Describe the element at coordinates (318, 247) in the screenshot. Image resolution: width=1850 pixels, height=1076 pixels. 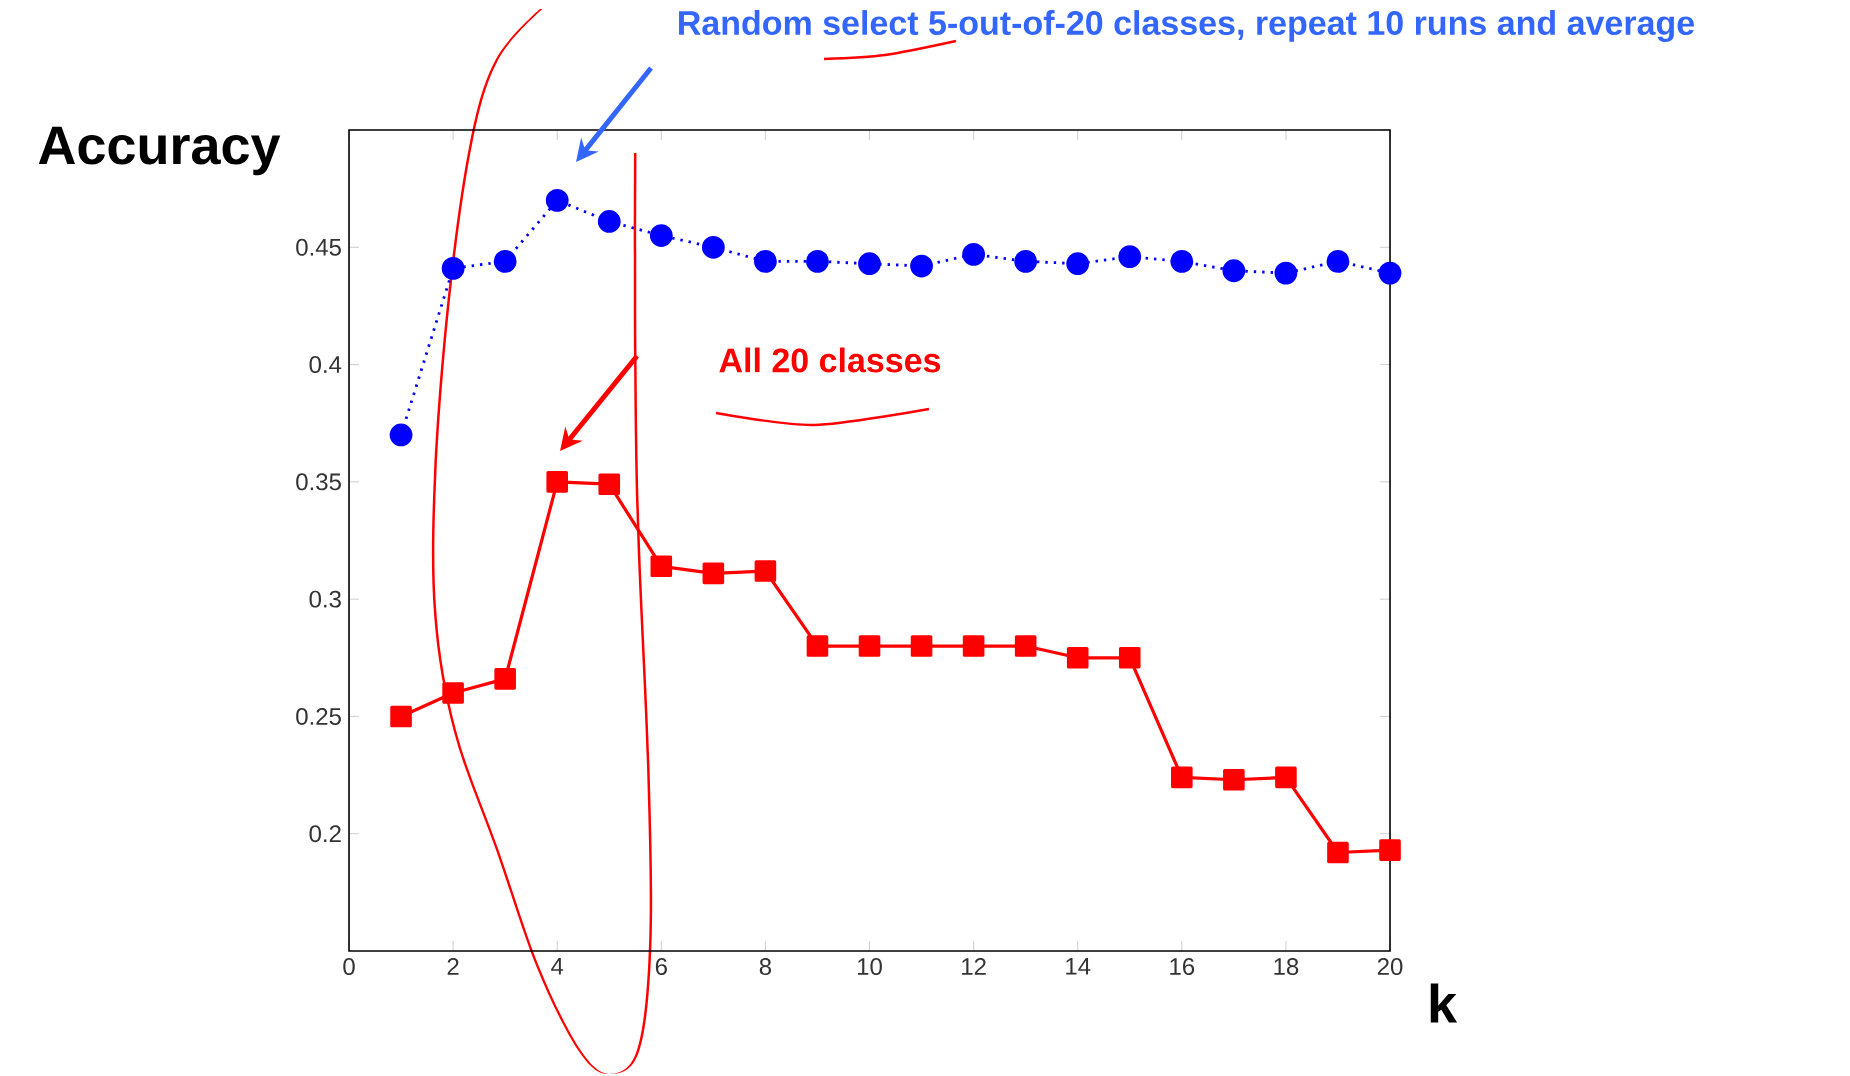
I see `y-tick-label: 0.45` at that location.